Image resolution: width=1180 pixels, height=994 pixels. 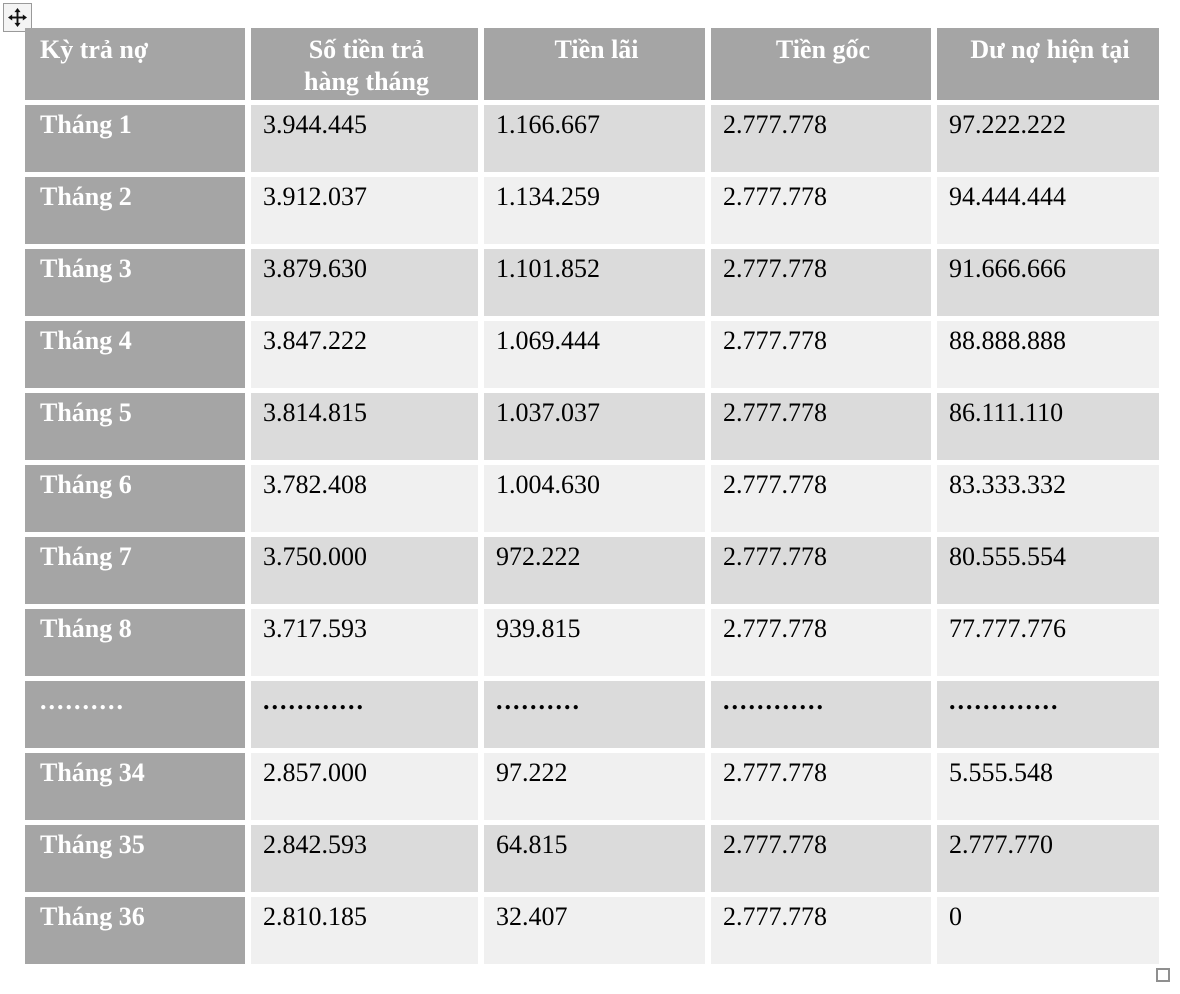 I want to click on header-outstanding-balance: Dư nợ hiện tại, so click(x=1048, y=64).